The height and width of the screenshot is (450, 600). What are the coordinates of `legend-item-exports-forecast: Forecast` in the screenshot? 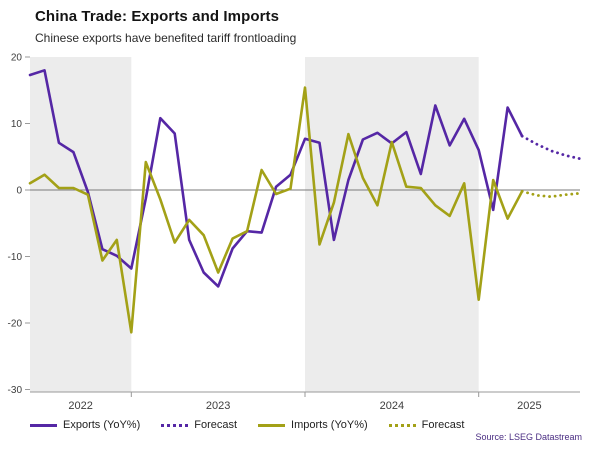 It's located at (199, 425).